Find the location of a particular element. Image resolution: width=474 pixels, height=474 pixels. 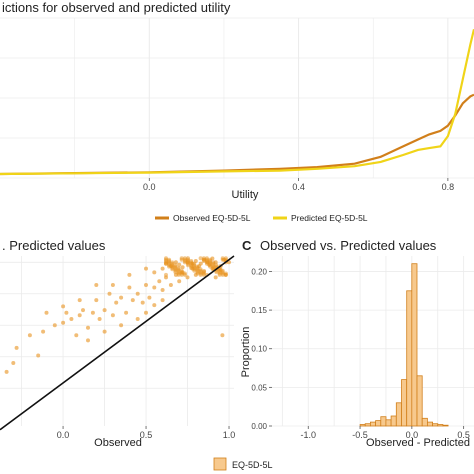

panel-c-y-tick-label: 0.00 is located at coordinates (259, 426).